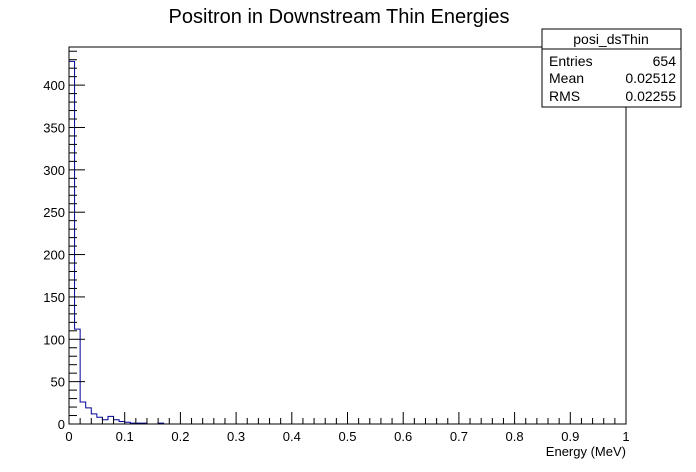  I want to click on x-tick-label: 0.9, so click(570, 436).